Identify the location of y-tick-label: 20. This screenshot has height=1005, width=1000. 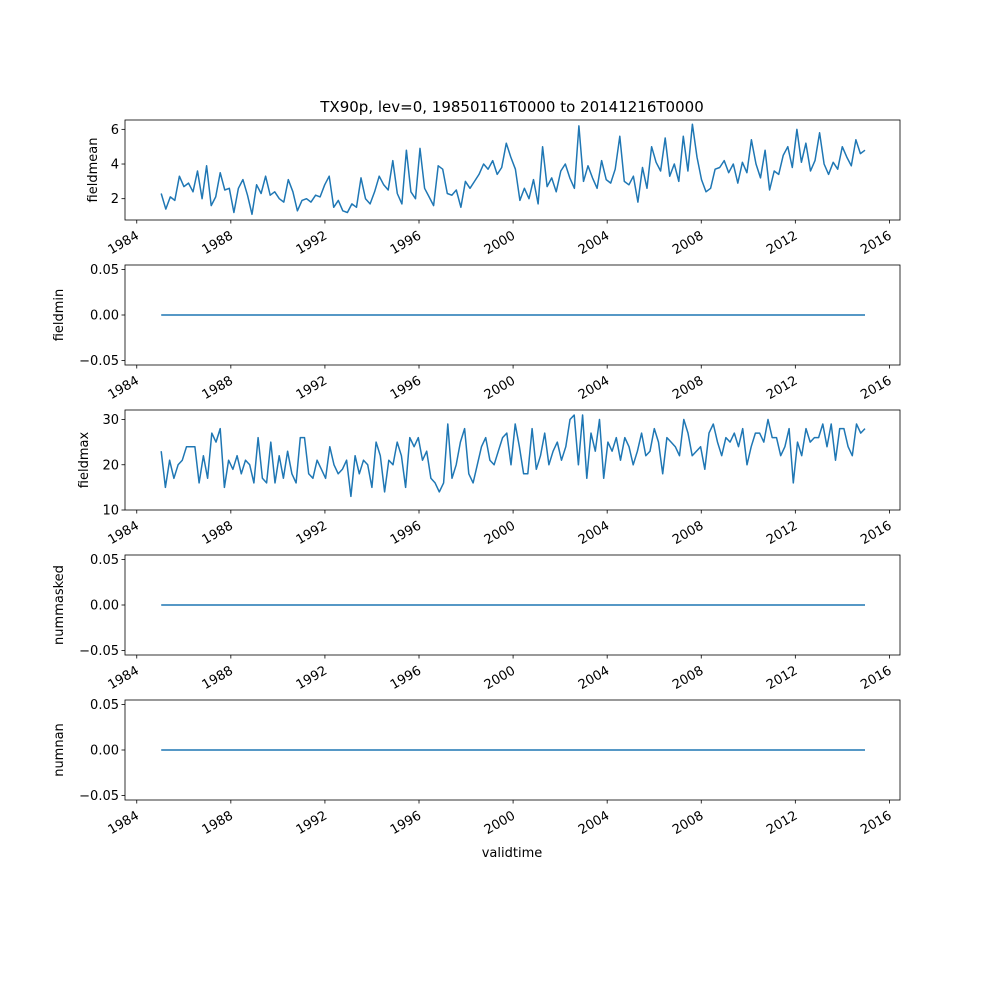
(110, 465).